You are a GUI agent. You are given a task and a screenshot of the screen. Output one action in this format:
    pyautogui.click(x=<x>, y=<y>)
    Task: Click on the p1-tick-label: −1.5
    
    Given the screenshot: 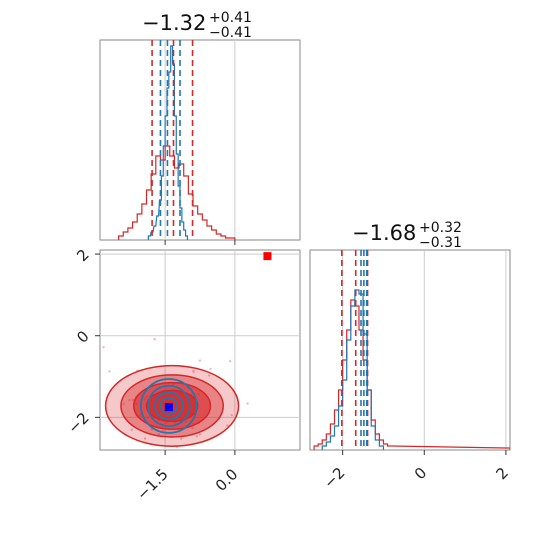 What is the action you would take?
    pyautogui.click(x=152, y=484)
    